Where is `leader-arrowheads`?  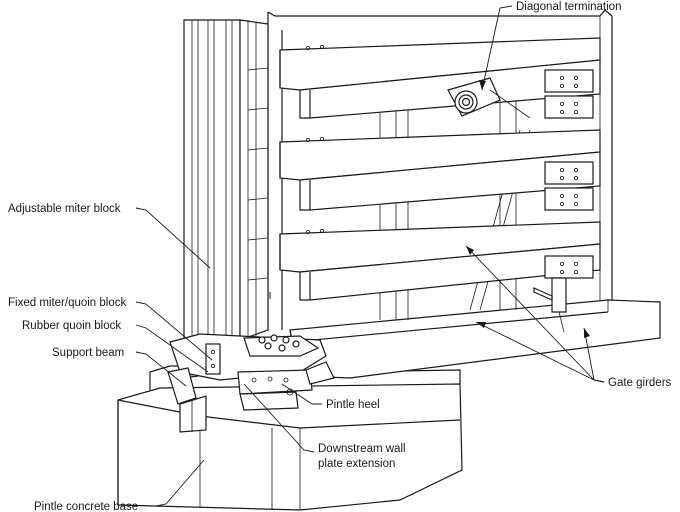 leader-arrowheads is located at coordinates (528, 209).